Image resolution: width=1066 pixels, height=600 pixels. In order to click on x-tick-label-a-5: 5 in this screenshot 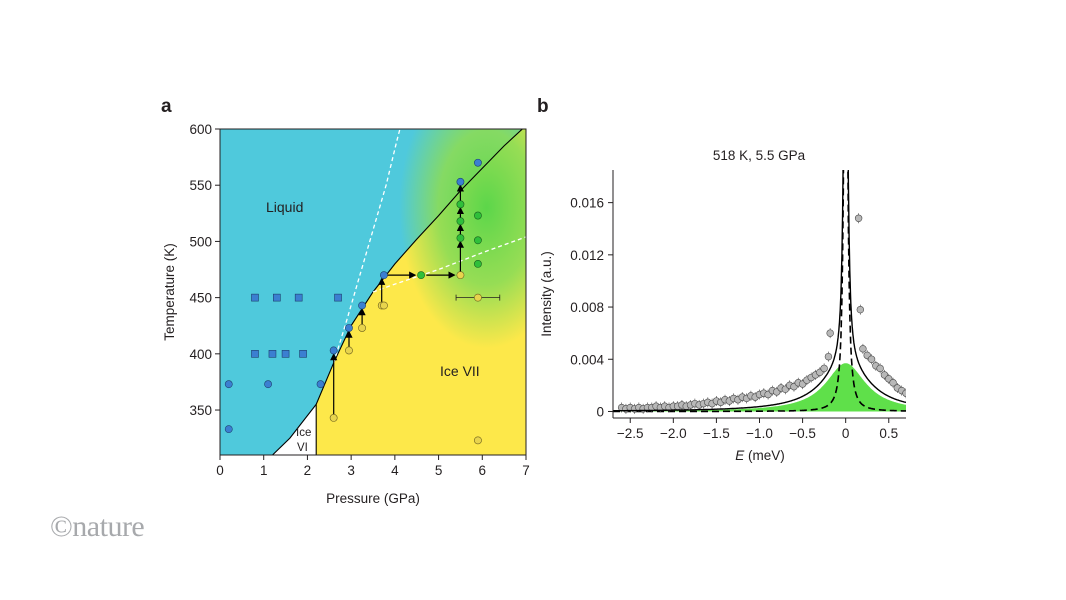, I will do `click(439, 470)`.